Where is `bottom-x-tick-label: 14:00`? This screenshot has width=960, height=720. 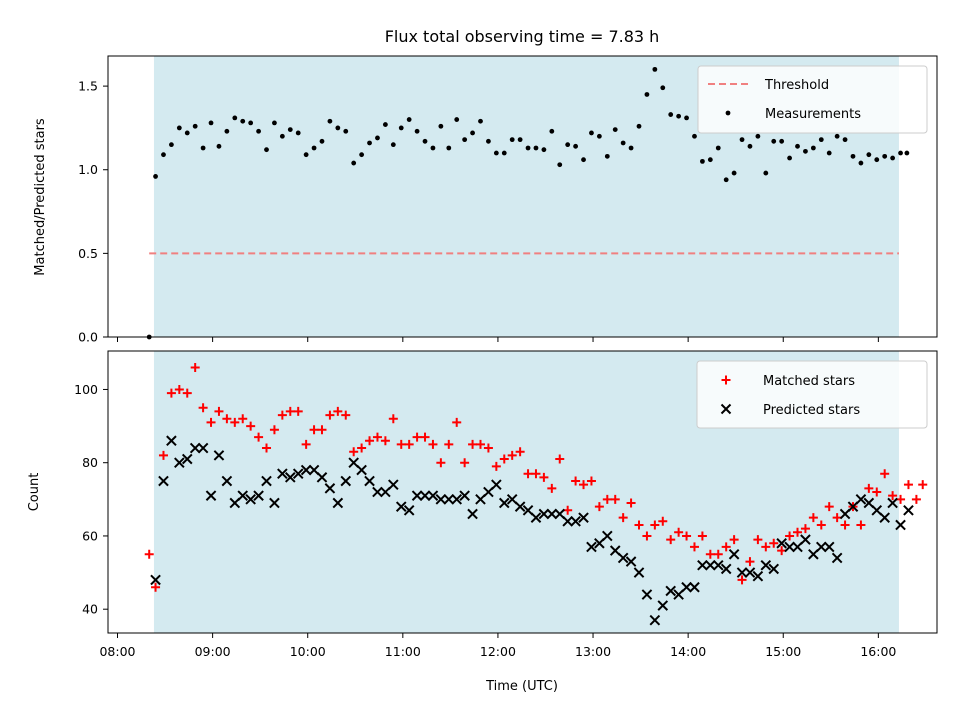 bottom-x-tick-label: 14:00 is located at coordinates (688, 651).